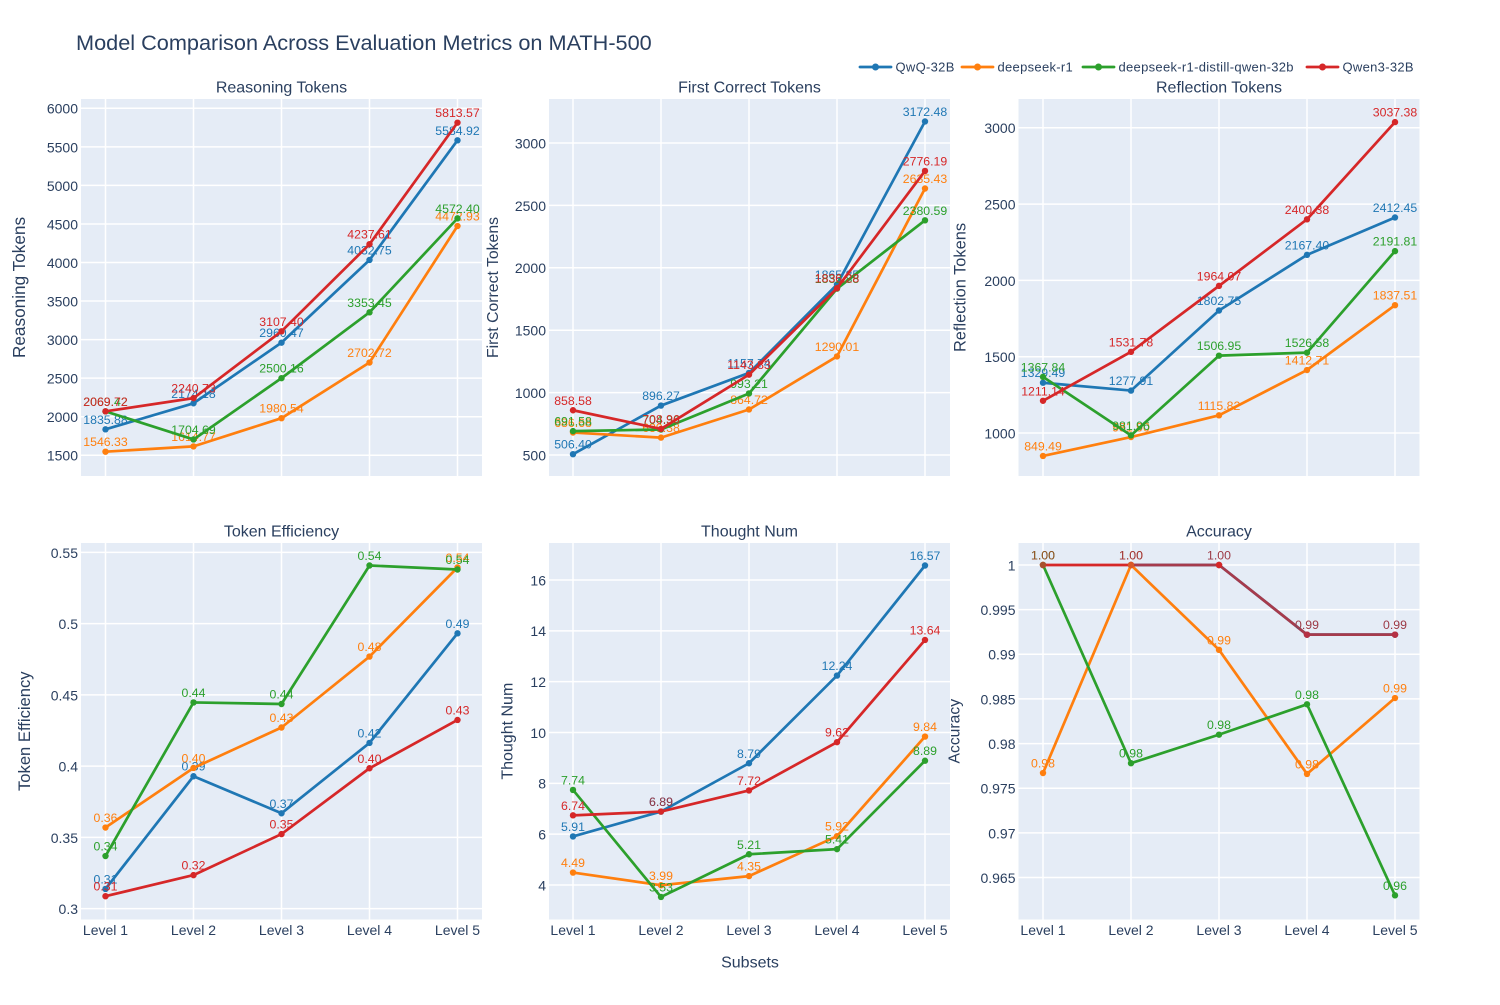  Describe the element at coordinates (193, 430) in the screenshot. I see `svg-text: 1704.69` at that location.